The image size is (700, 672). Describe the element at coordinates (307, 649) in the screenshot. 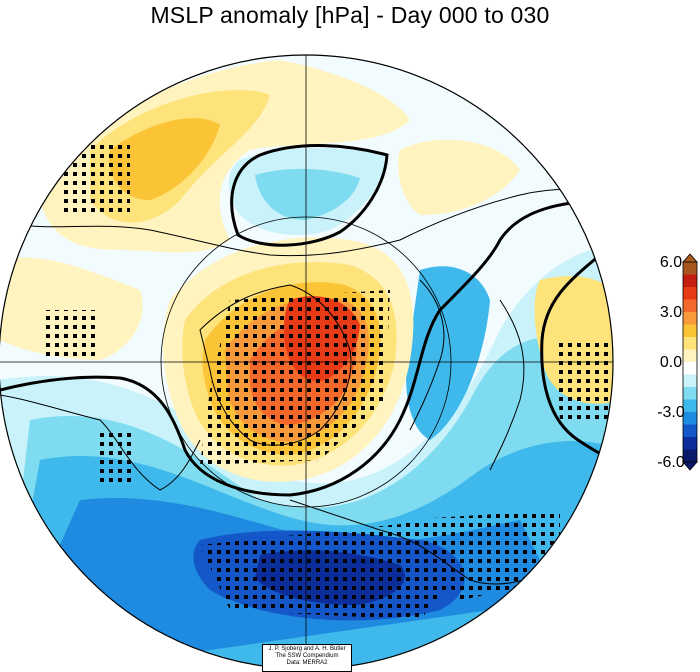

I see `credit-line: J. P. Sjoberg and A. H. Butler` at that location.